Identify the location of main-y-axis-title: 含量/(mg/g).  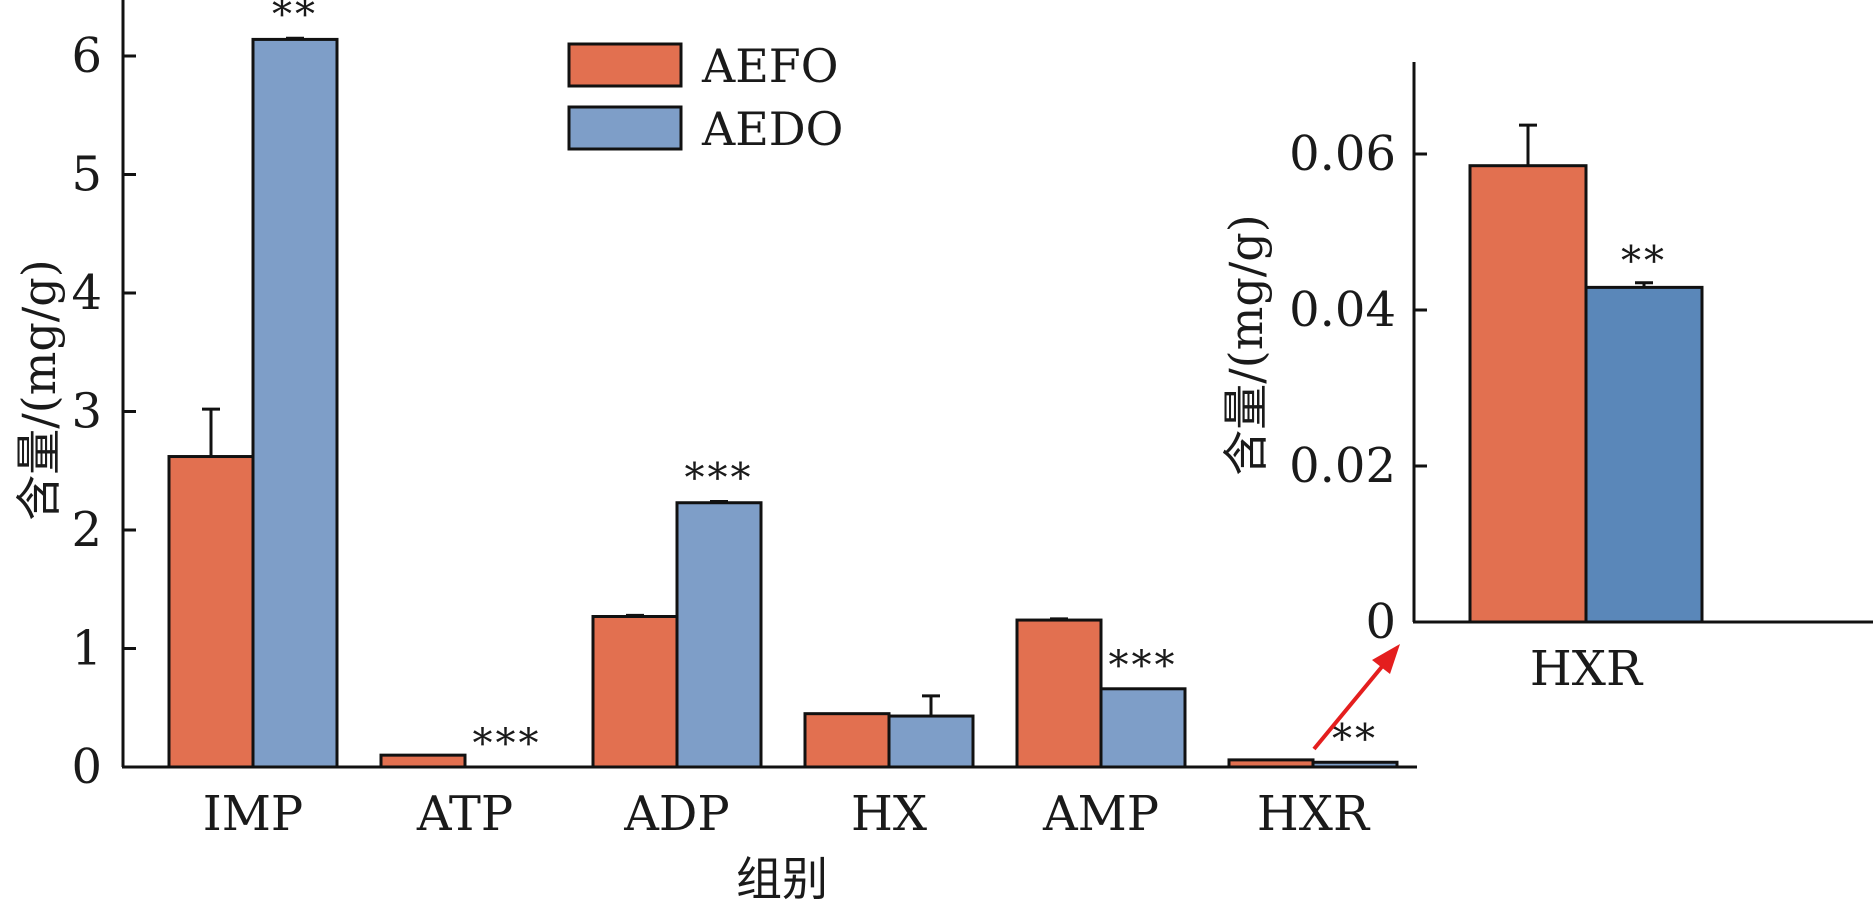
(39, 389).